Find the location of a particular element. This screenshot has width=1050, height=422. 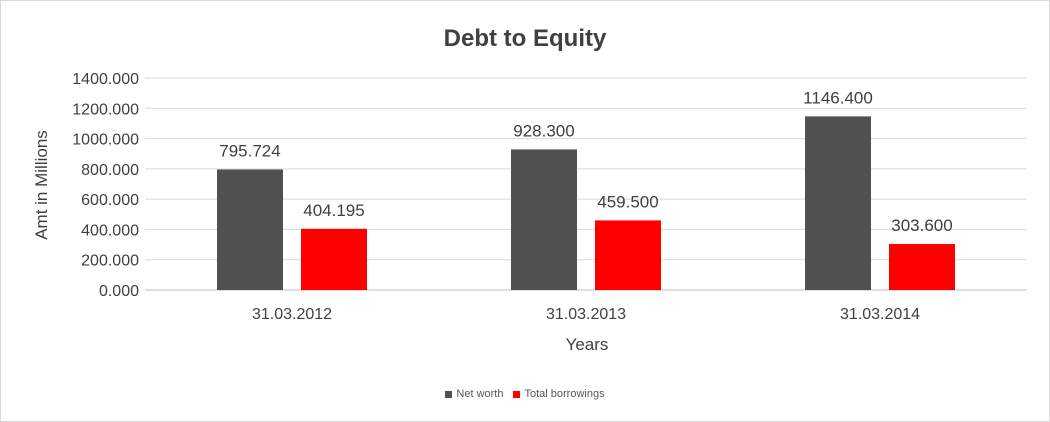

legend-swatch-net-worth is located at coordinates (449, 394).